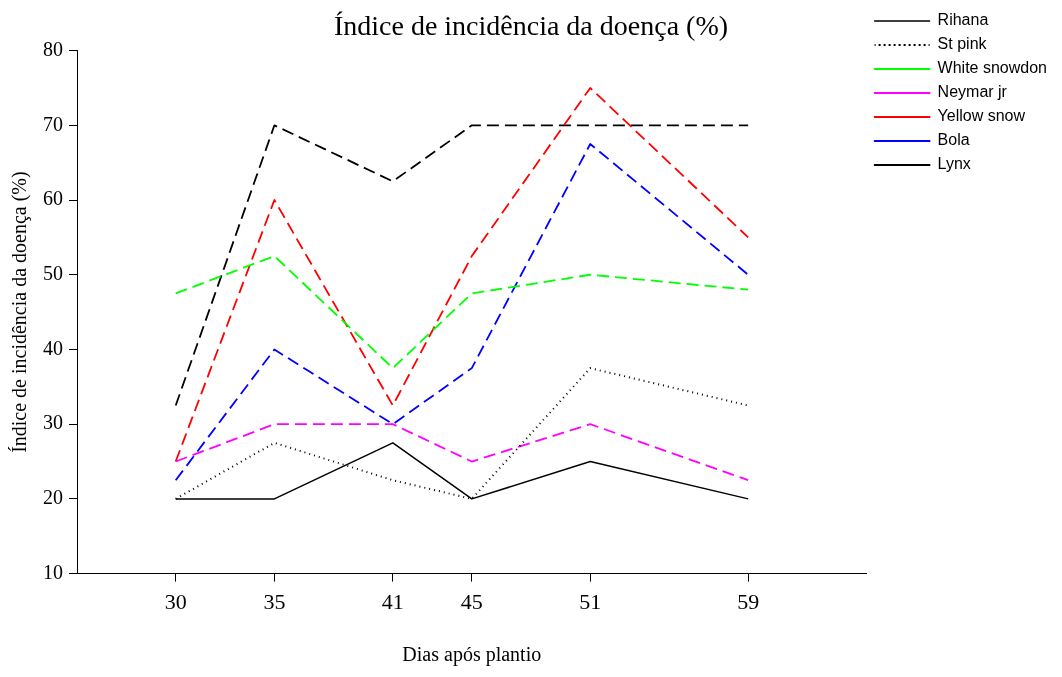  What do you see at coordinates (53, 48) in the screenshot?
I see `y-tick-label: 80` at bounding box center [53, 48].